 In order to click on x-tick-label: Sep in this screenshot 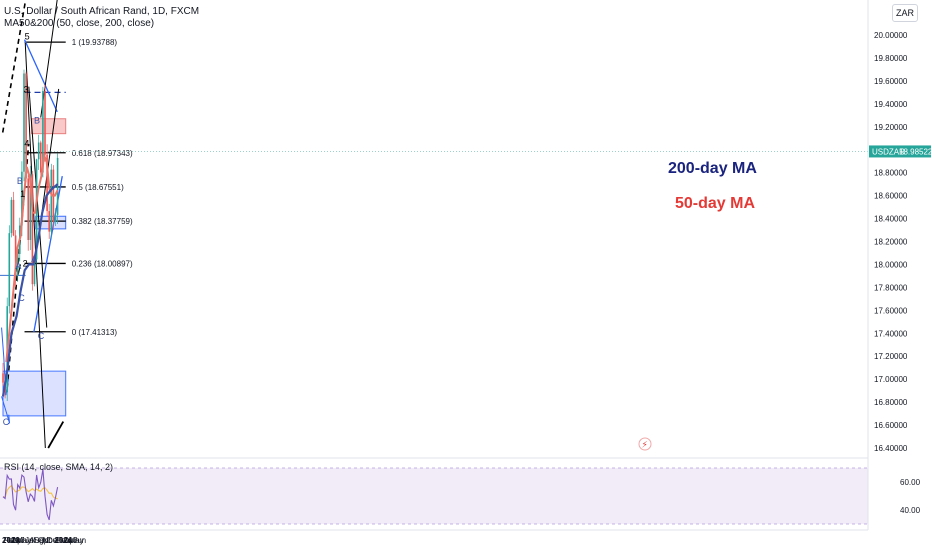, I will do `click(41, 540)`.